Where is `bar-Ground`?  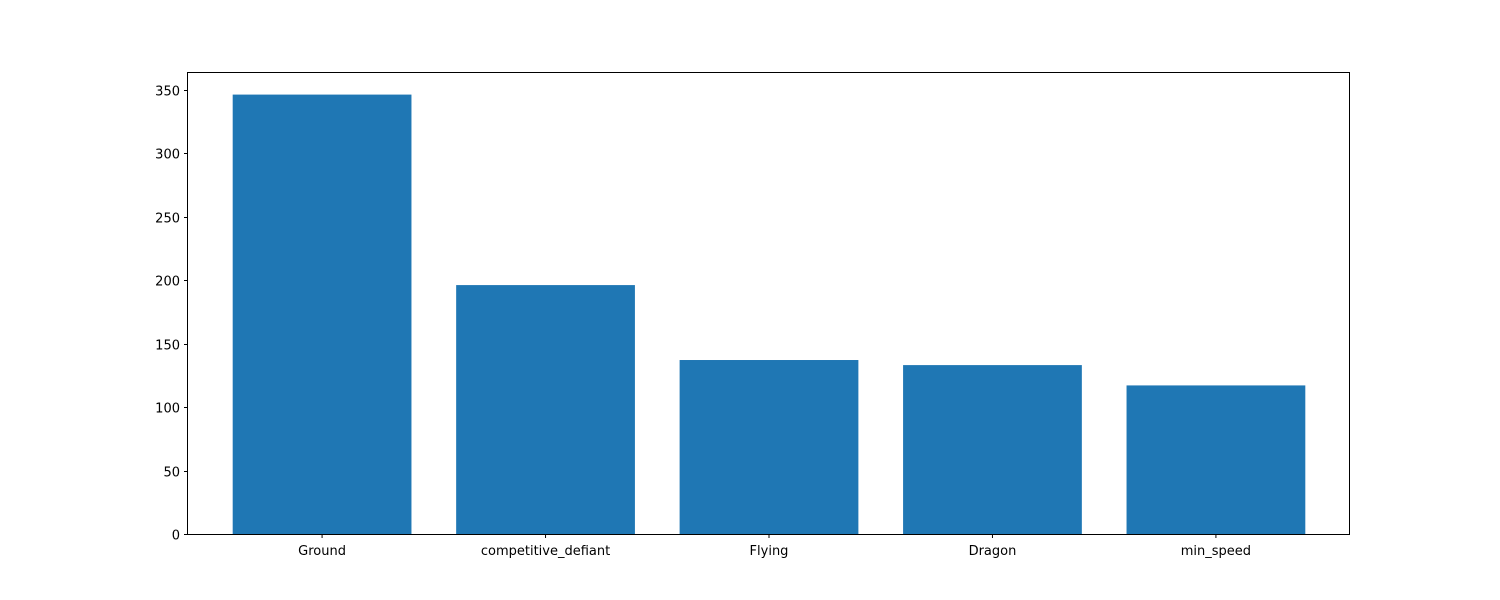 bar-Ground is located at coordinates (322, 314).